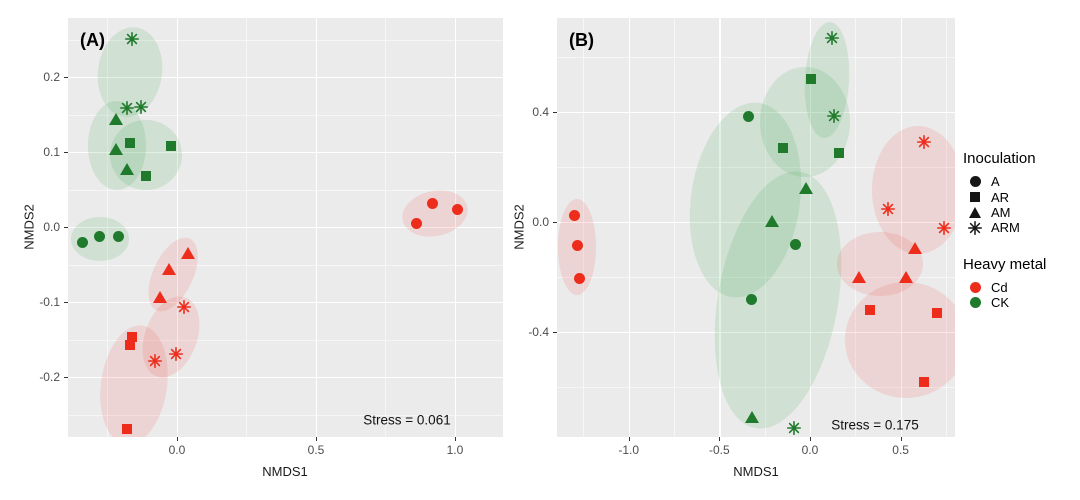  What do you see at coordinates (1020, 181) in the screenshot?
I see `legend-item-a: A` at bounding box center [1020, 181].